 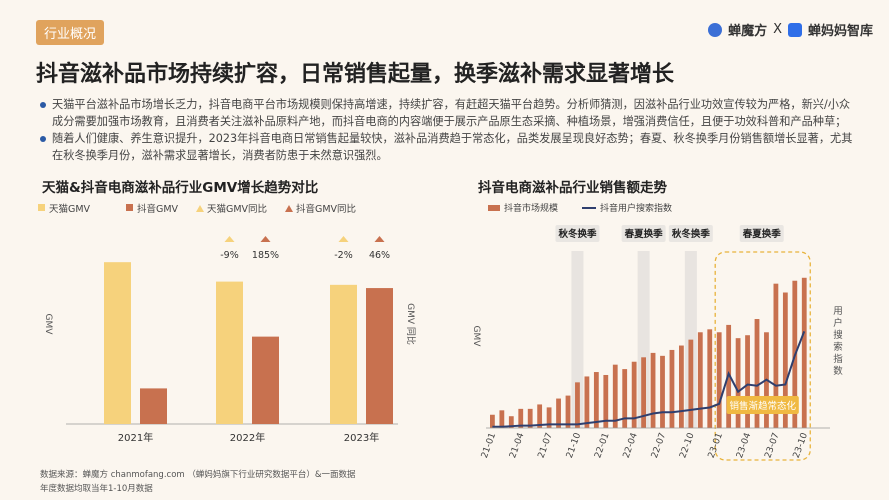 I want to click on y2-axis-label-char: 索, so click(x=838, y=347).